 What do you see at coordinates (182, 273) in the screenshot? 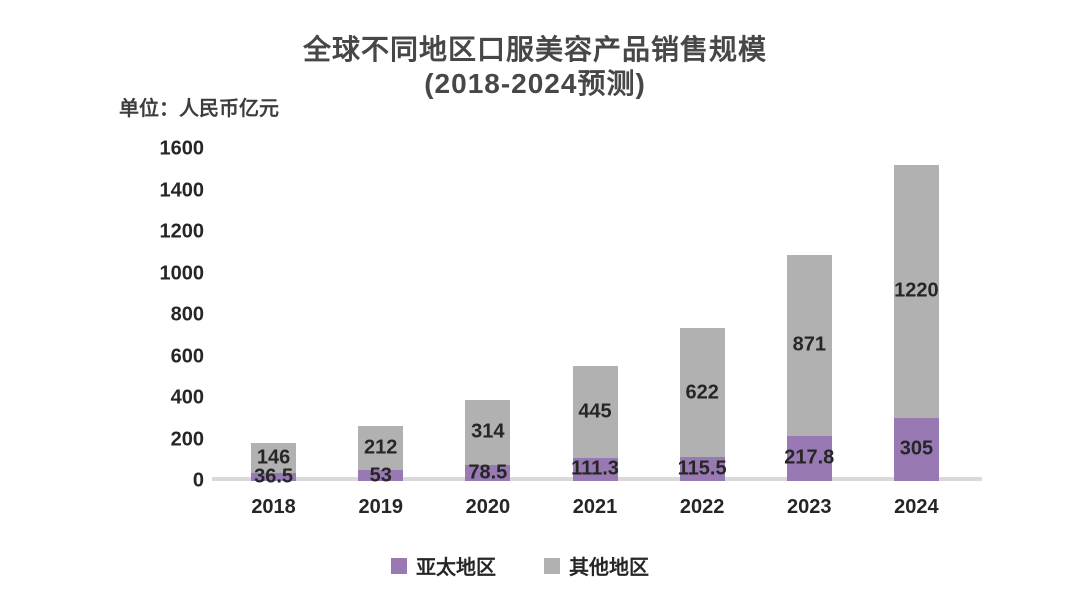
I see `y-axis-tick-label: 1000` at bounding box center [182, 273].